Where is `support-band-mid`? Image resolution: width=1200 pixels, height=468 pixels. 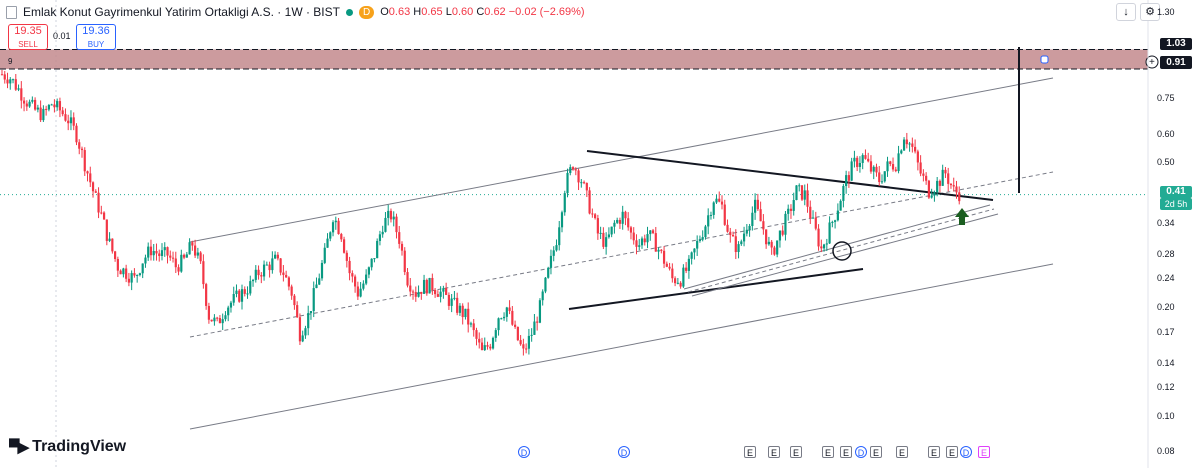 support-band-mid is located at coordinates (841, 250).